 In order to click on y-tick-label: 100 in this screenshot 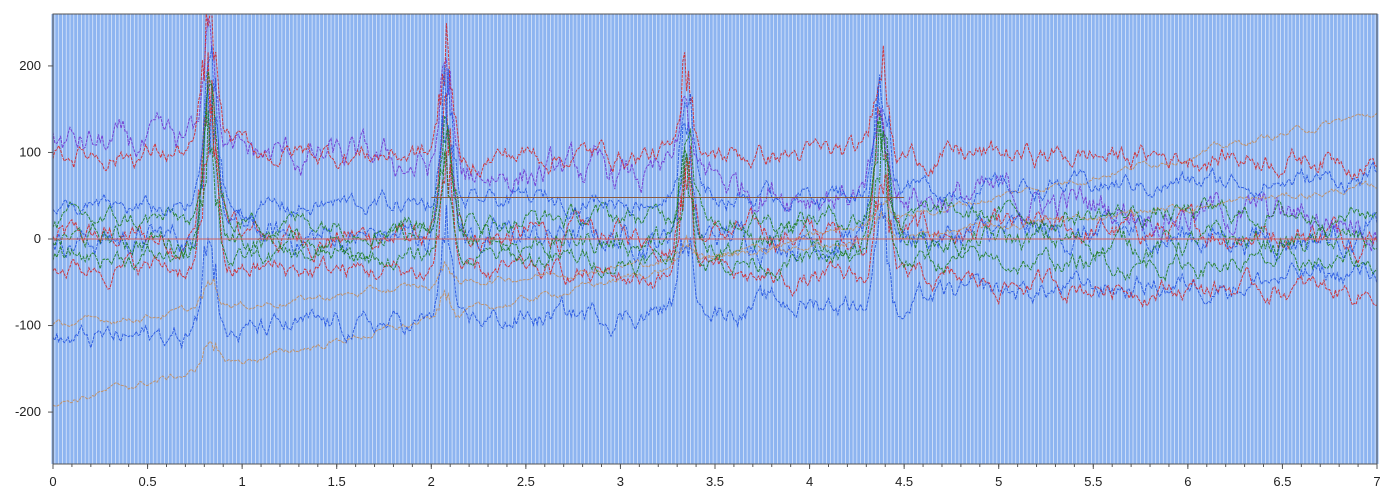, I will do `click(30, 151)`.